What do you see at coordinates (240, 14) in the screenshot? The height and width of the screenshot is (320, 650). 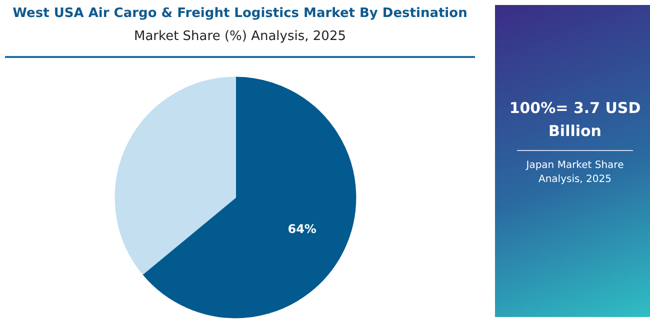 I see `chart-title: West USA Air Cargo & Freight Logistics Market By Destination` at bounding box center [240, 14].